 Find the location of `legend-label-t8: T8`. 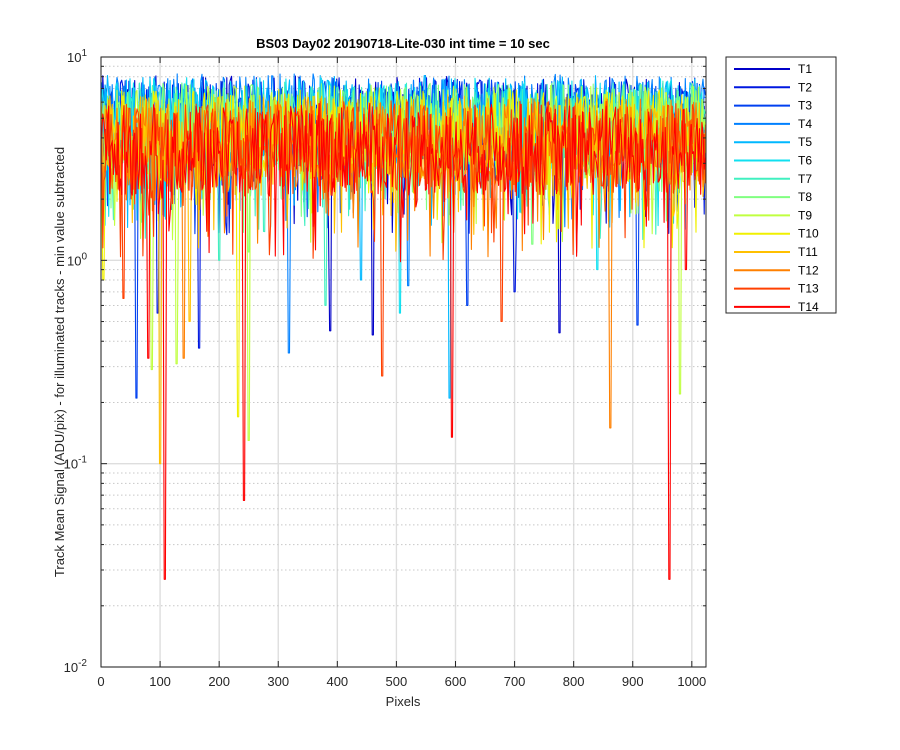

legend-label-t8: T8 is located at coordinates (805, 197).